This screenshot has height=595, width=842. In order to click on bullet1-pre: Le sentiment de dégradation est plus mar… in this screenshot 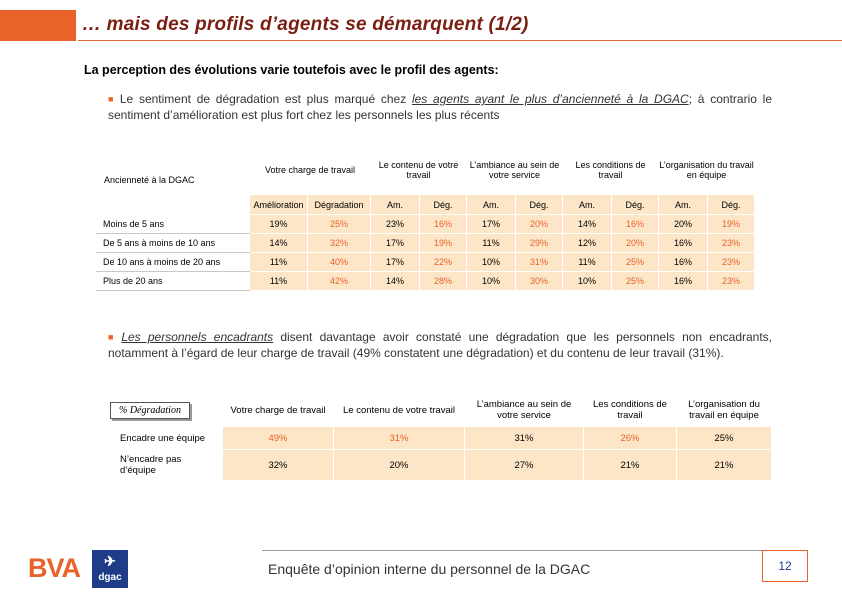, I will do `click(265, 99)`.